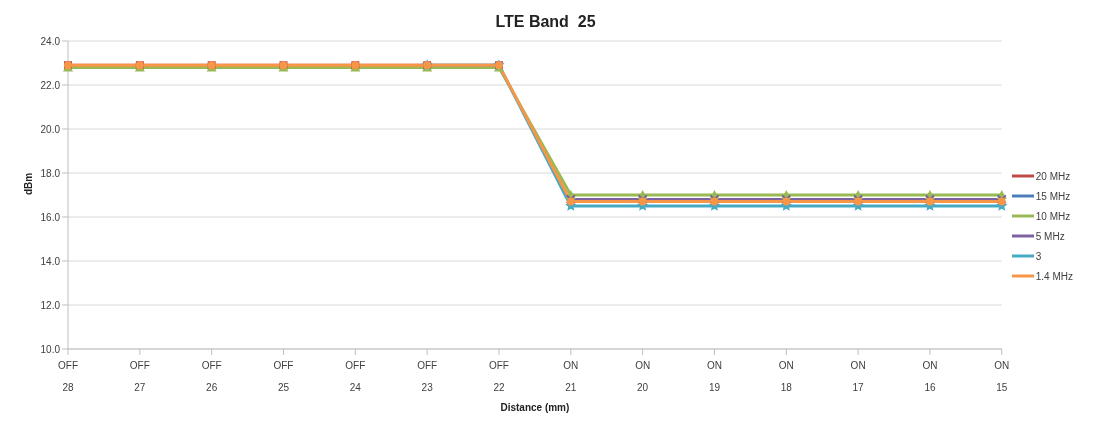 This screenshot has height=427, width=1095. I want to click on x-tick-label: ON 18, so click(786, 376).